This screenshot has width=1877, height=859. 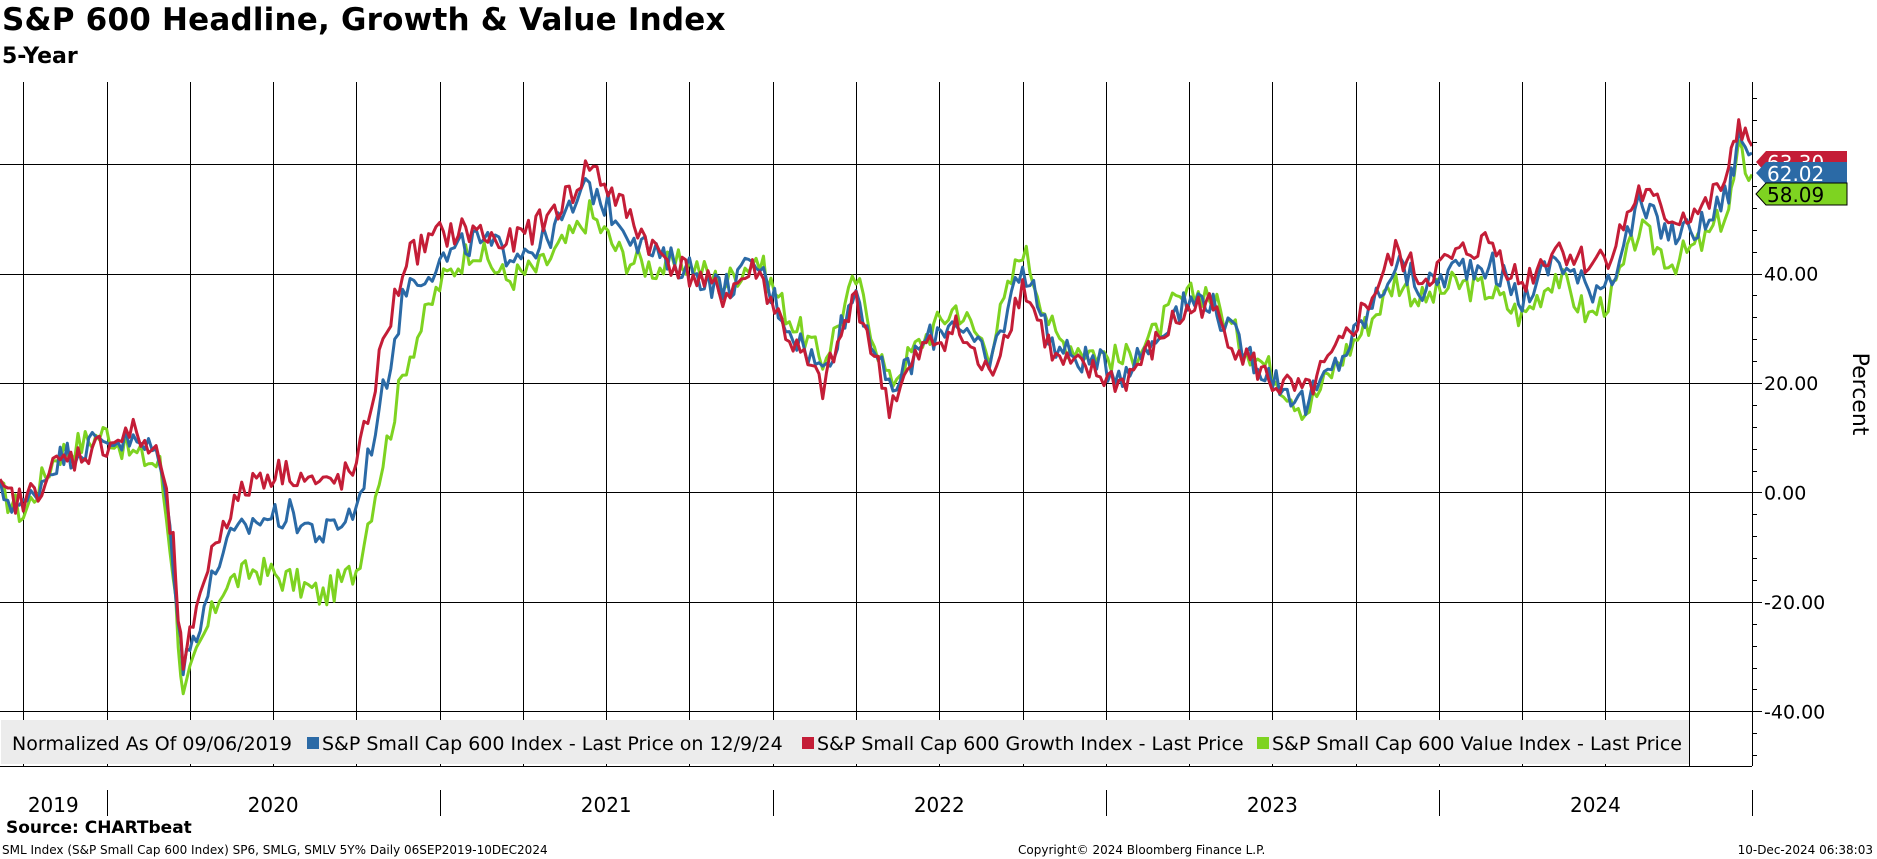 I want to click on x-tick-label-2019: 2019, so click(x=53, y=805).